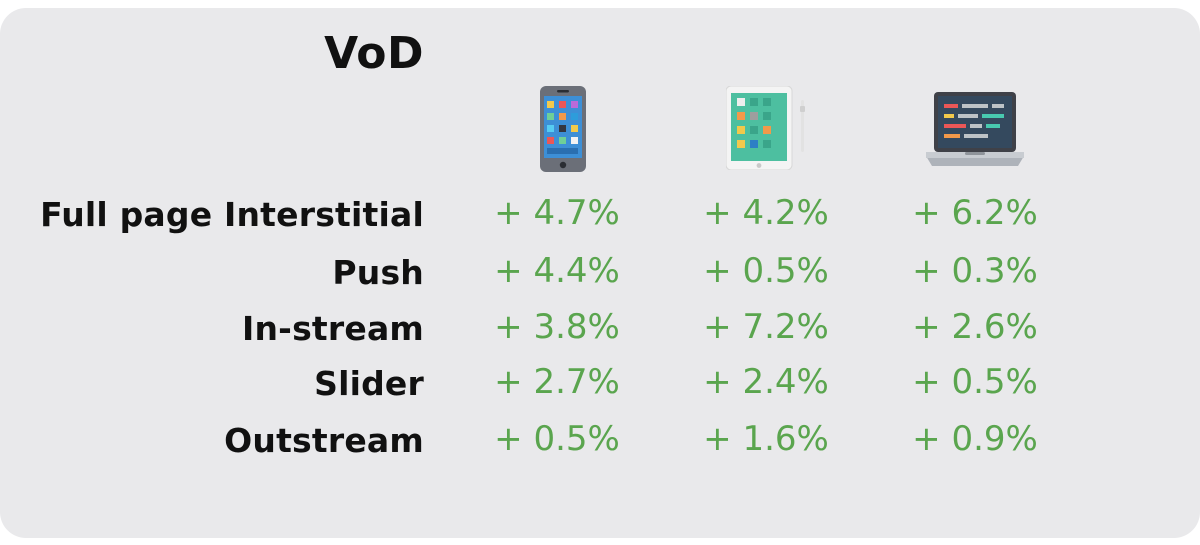 This screenshot has height=545, width=1200. Describe the element at coordinates (975, 382) in the screenshot. I see `value-cell-laptop: + 0.5%` at that location.